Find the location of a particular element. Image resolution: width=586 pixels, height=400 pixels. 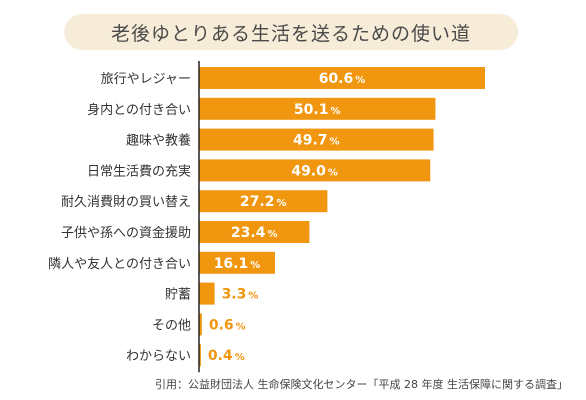

chart-title: 老後ゆとりある生活を送るための使い道 is located at coordinates (291, 32).